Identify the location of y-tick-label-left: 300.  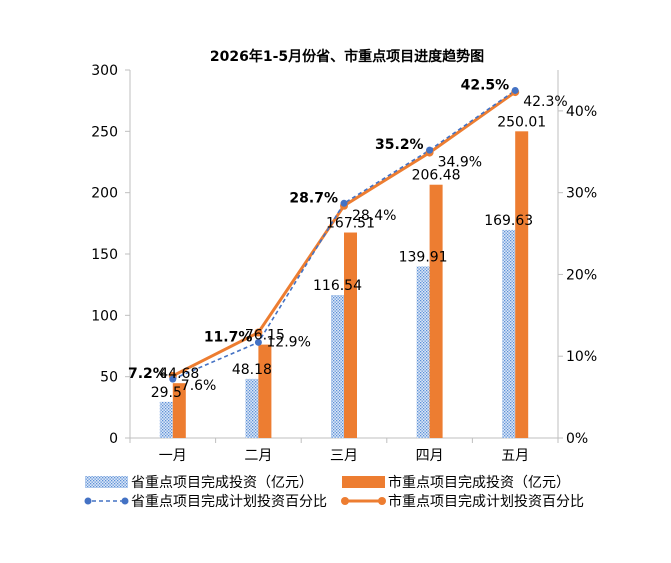
(104, 71).